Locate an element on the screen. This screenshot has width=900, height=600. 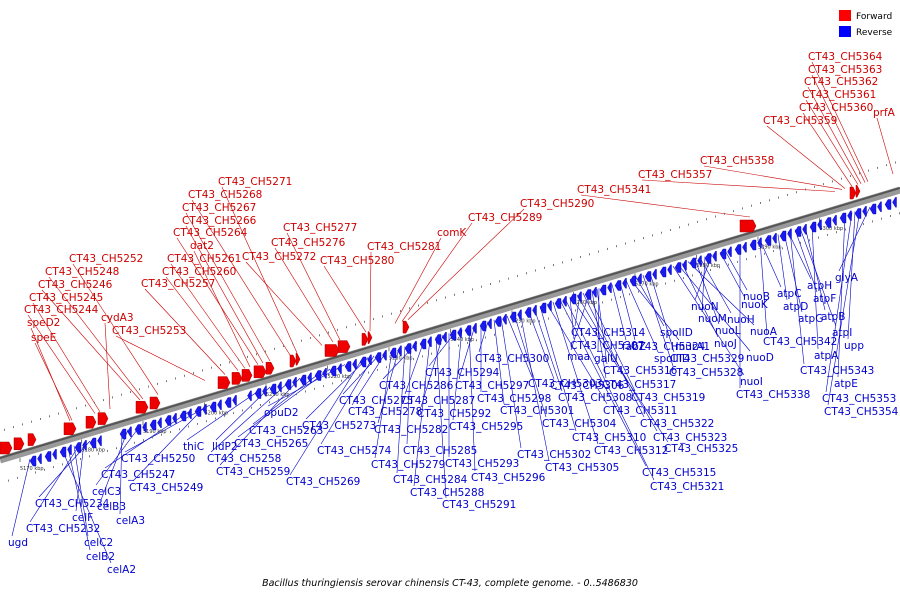
forward-gene-label: speD2 is located at coordinates (43, 323).